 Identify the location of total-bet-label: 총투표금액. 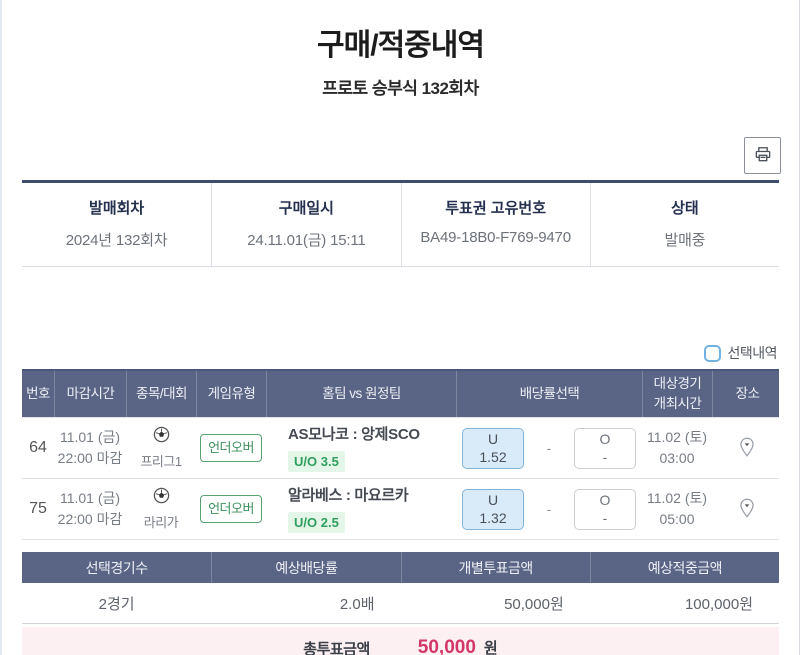
(336, 647).